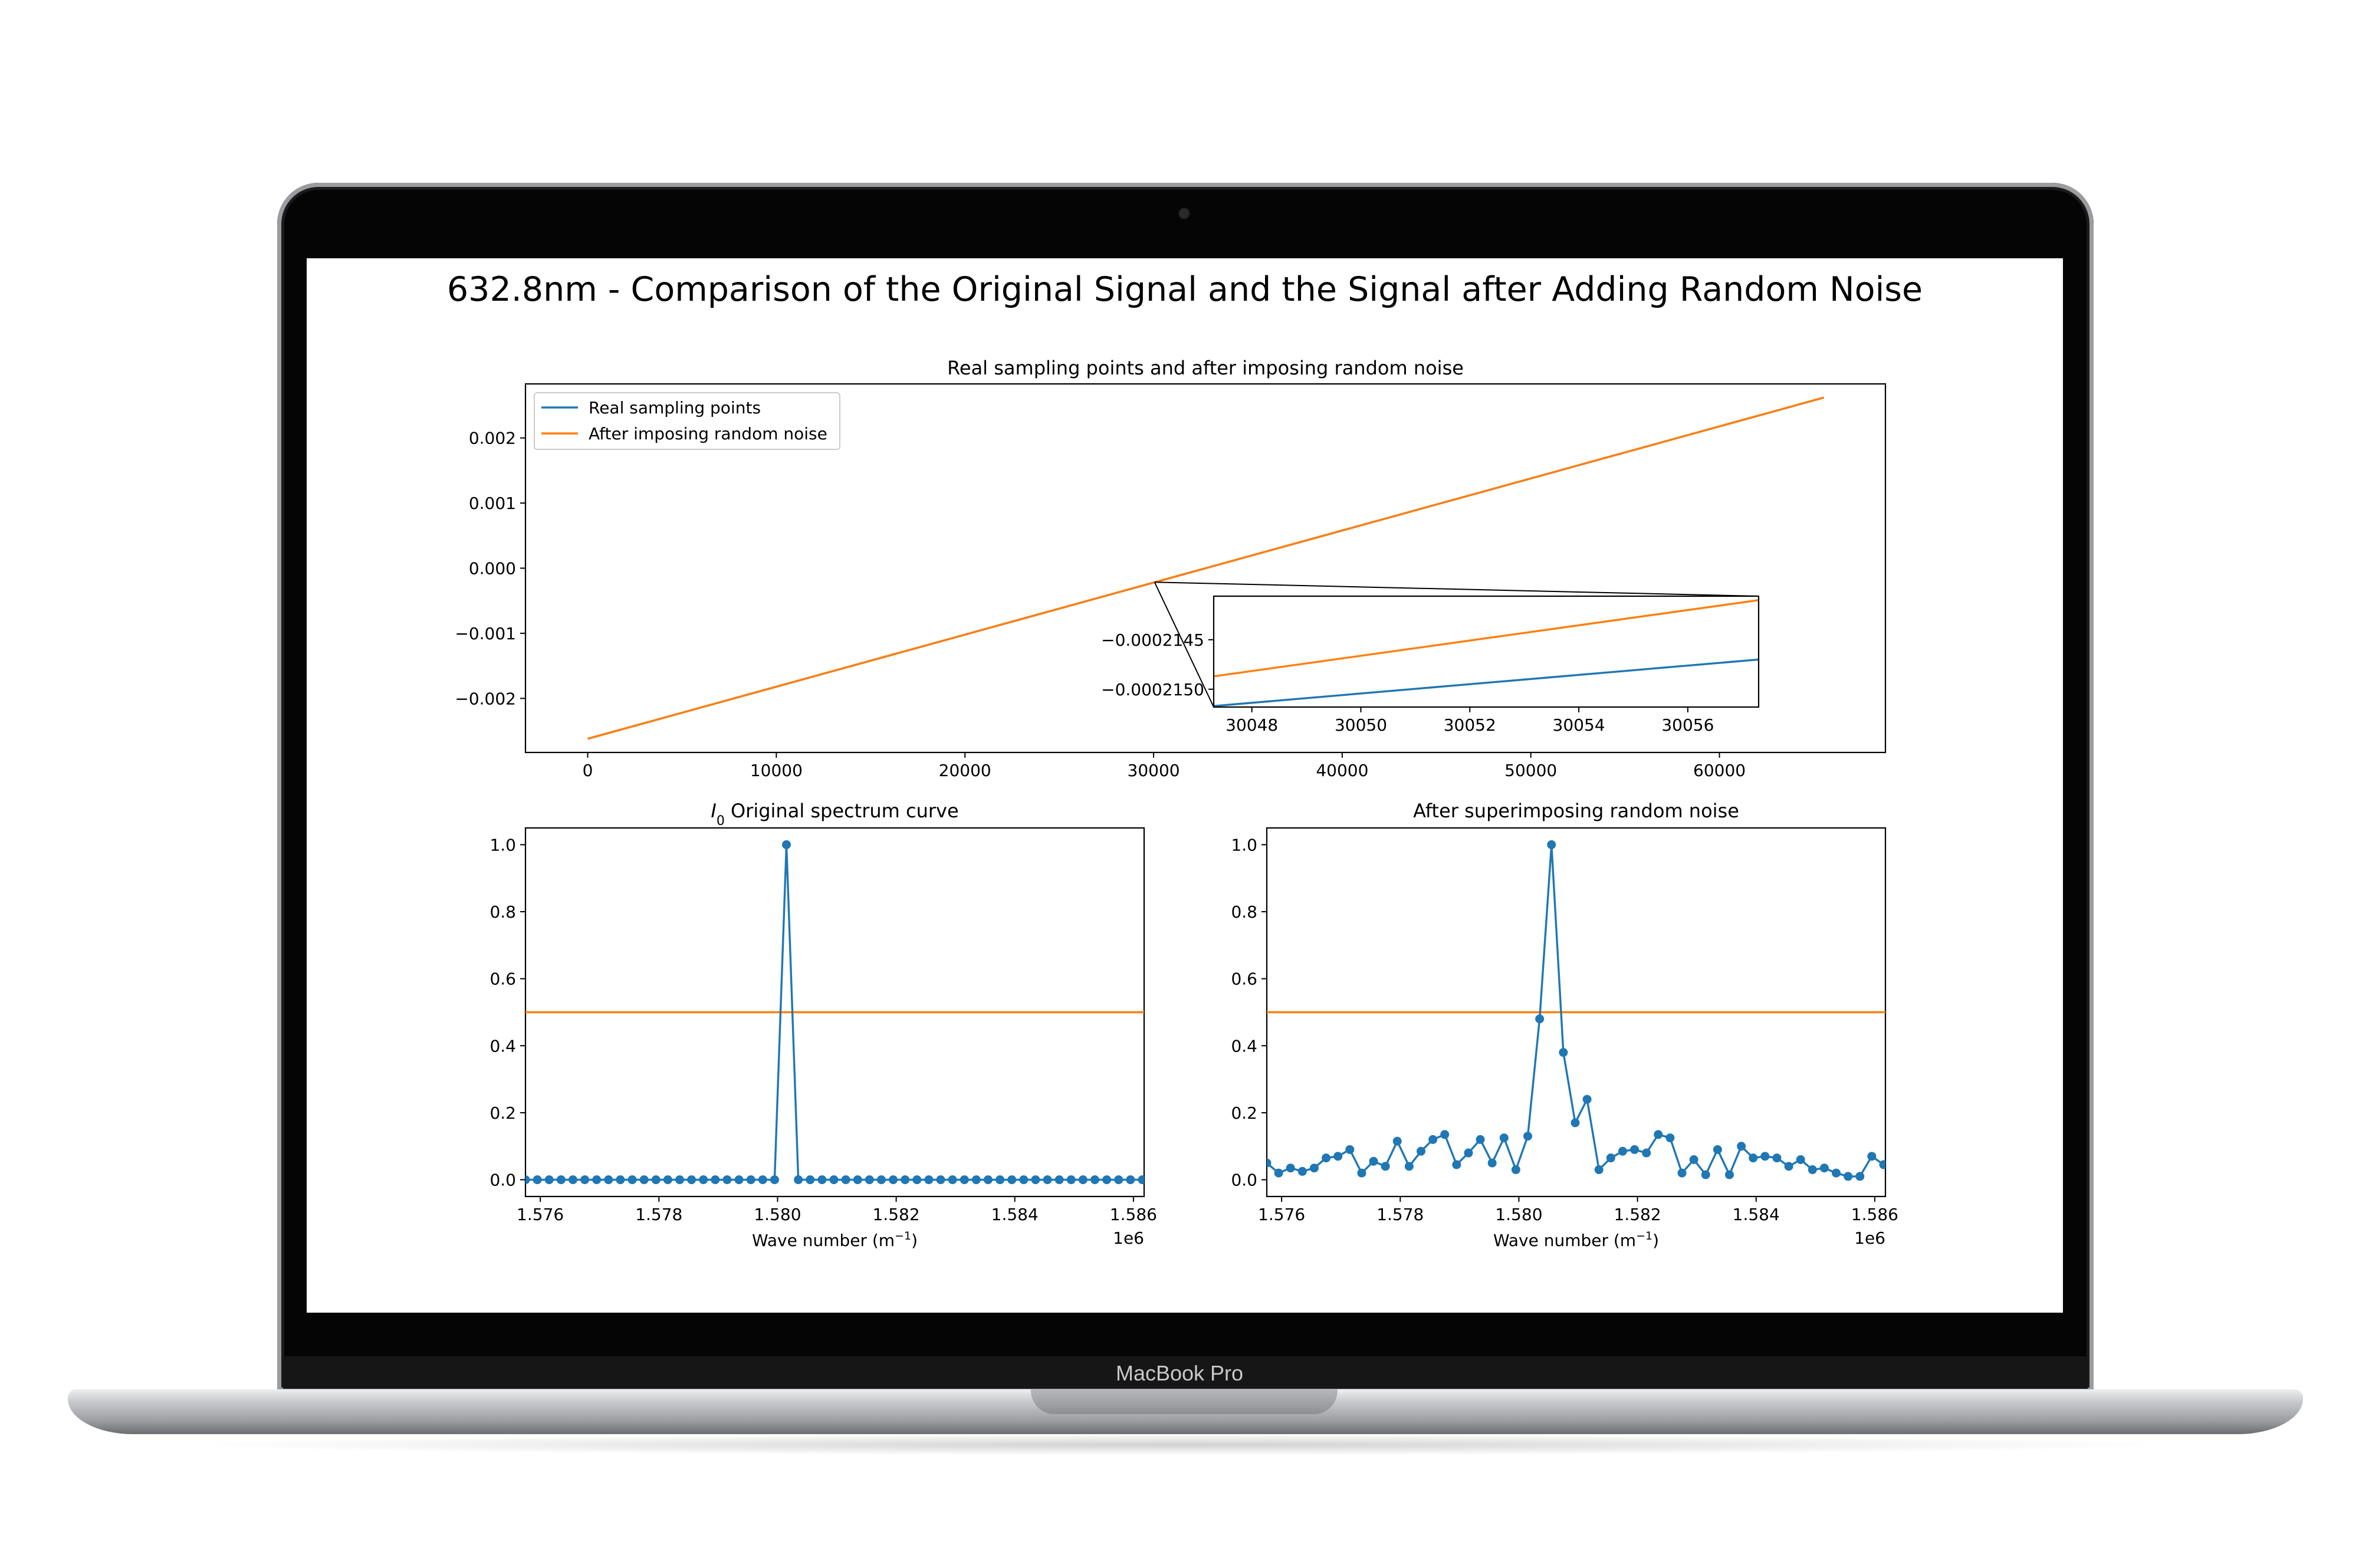 This screenshot has width=2359, height=1568. What do you see at coordinates (1342, 770) in the screenshot?
I see `x-tick-label: 40000` at bounding box center [1342, 770].